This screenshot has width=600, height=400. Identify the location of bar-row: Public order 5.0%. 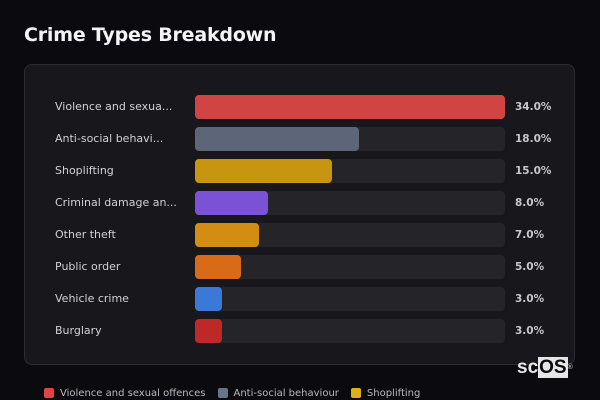
(299, 267).